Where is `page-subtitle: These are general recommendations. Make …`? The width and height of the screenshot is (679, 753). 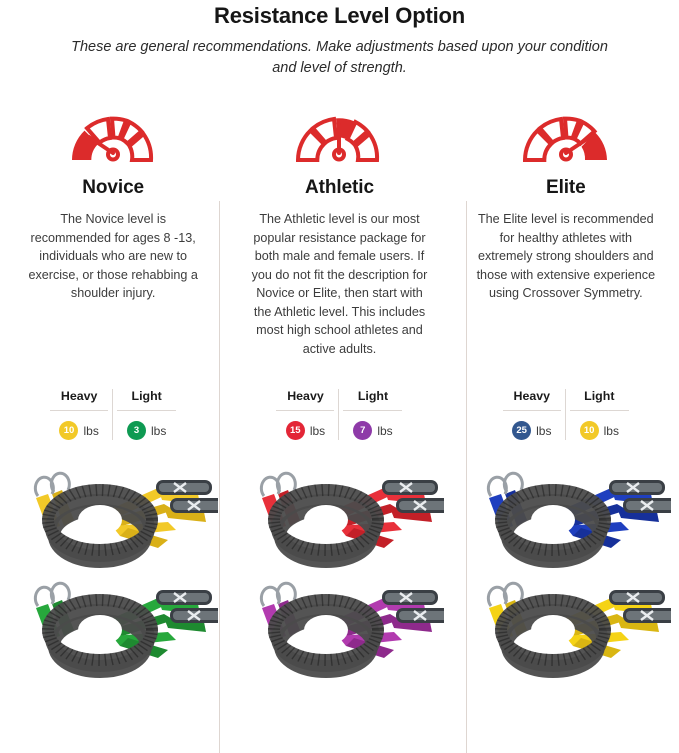 page-subtitle: These are general recommendations. Make … is located at coordinates (339, 58).